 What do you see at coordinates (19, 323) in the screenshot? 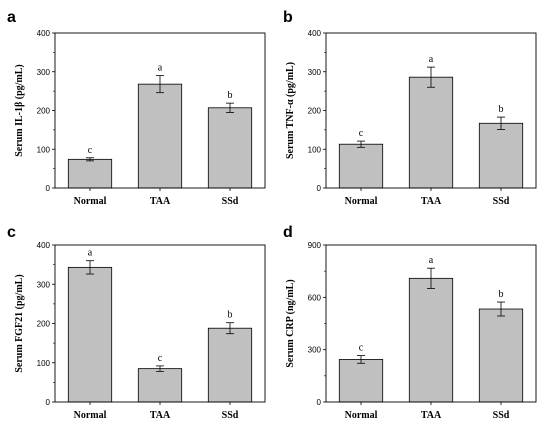
I see `y-axis-label: Serum FGF21 (pg/mL)` at bounding box center [19, 323].